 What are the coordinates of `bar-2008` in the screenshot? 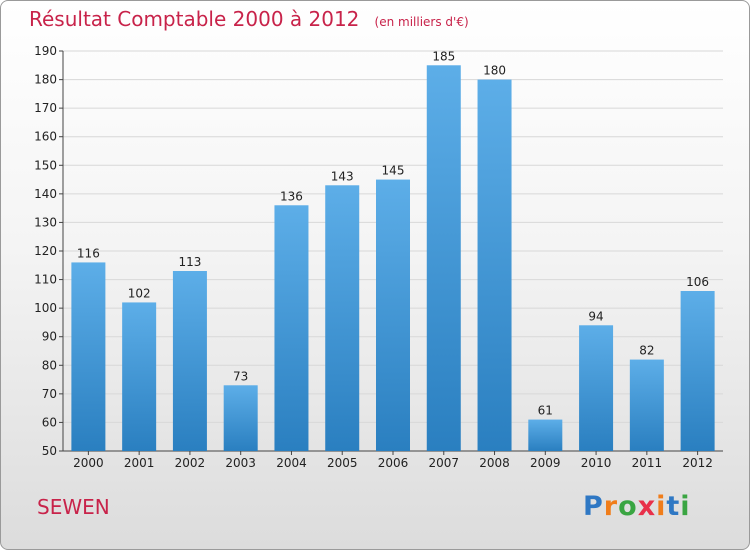 It's located at (494, 265).